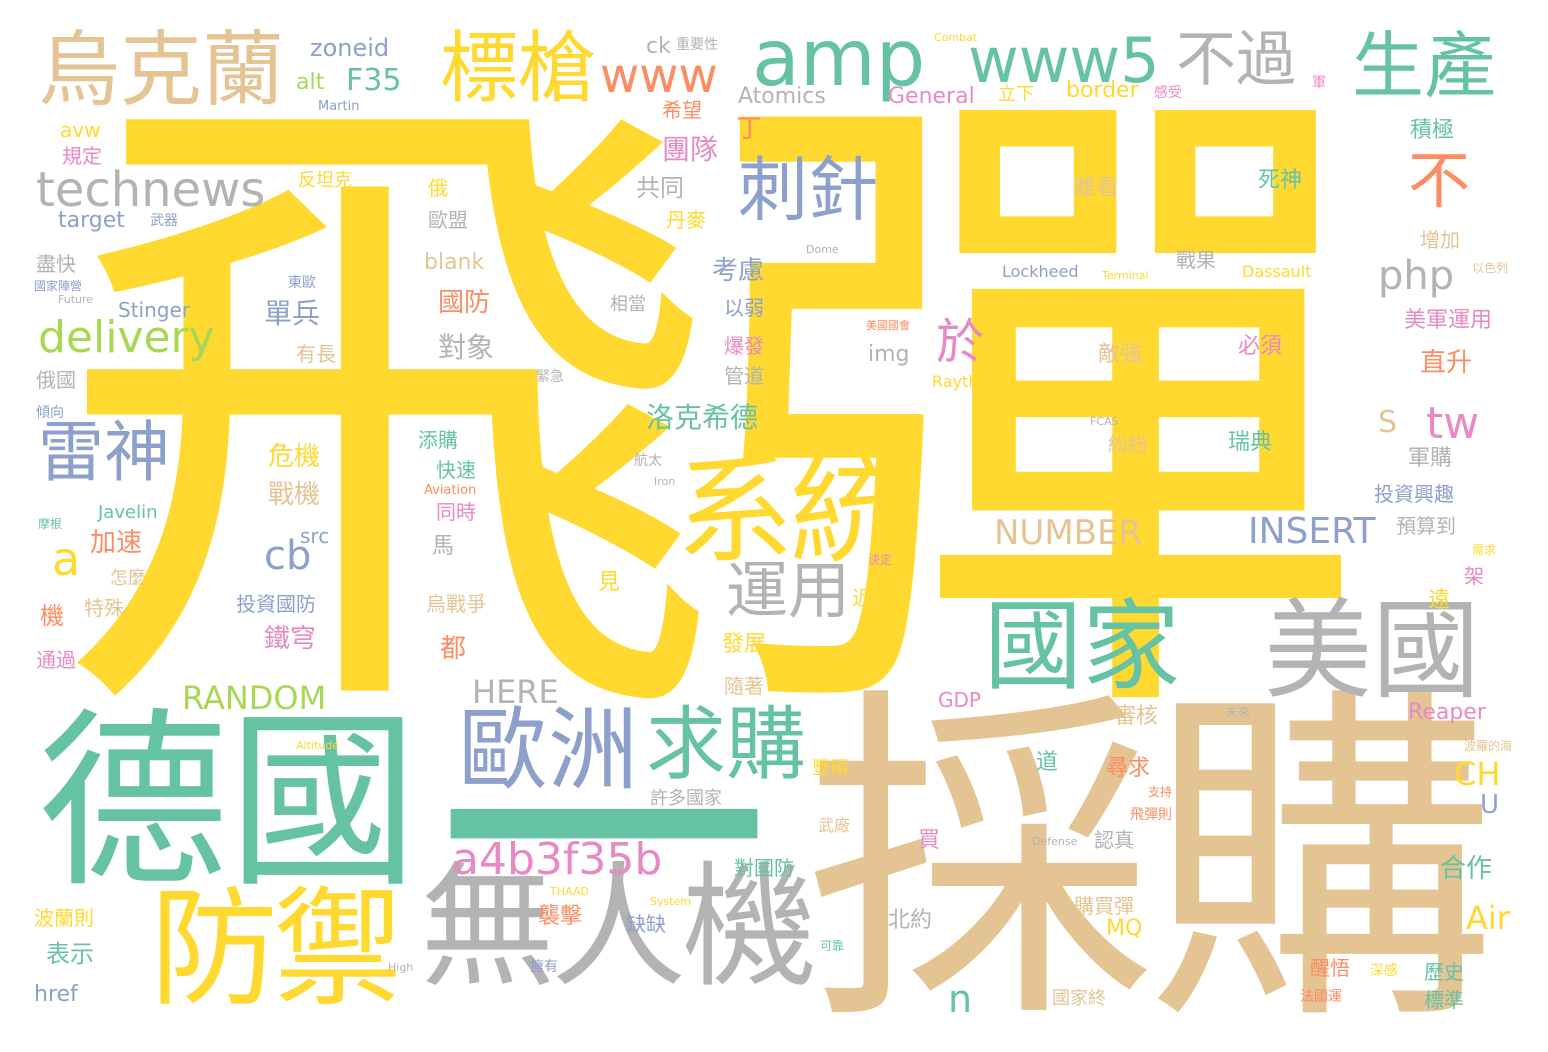  Describe the element at coordinates (1439, 180) in the screenshot. I see `word-not: 不` at that location.